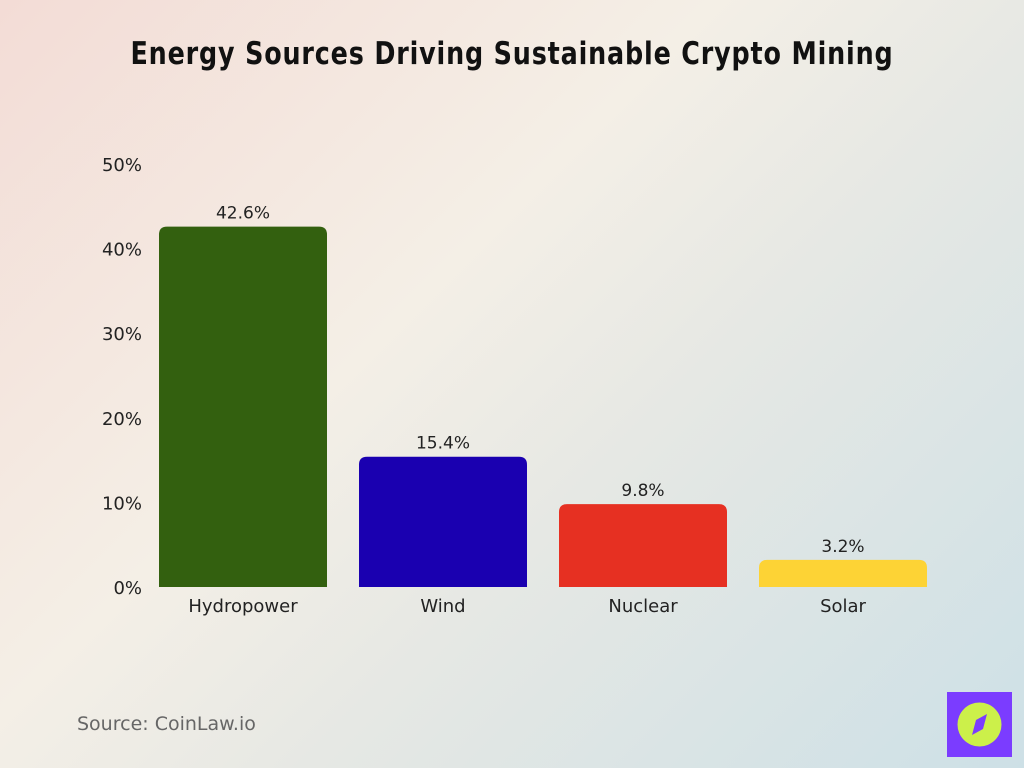 The image size is (1024, 768). What do you see at coordinates (122, 503) in the screenshot?
I see `y-tick-label: 10%` at bounding box center [122, 503].